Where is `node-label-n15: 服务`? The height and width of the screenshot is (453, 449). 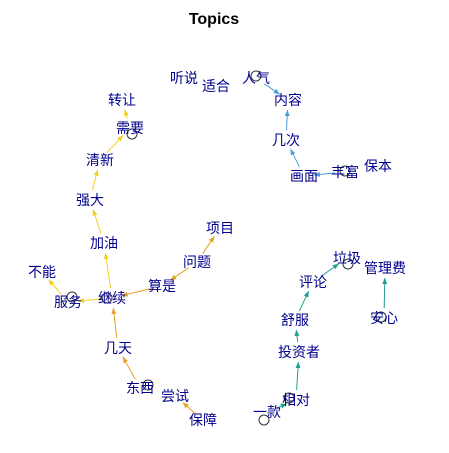
node-label-n15: 服务 is located at coordinates (68, 303).